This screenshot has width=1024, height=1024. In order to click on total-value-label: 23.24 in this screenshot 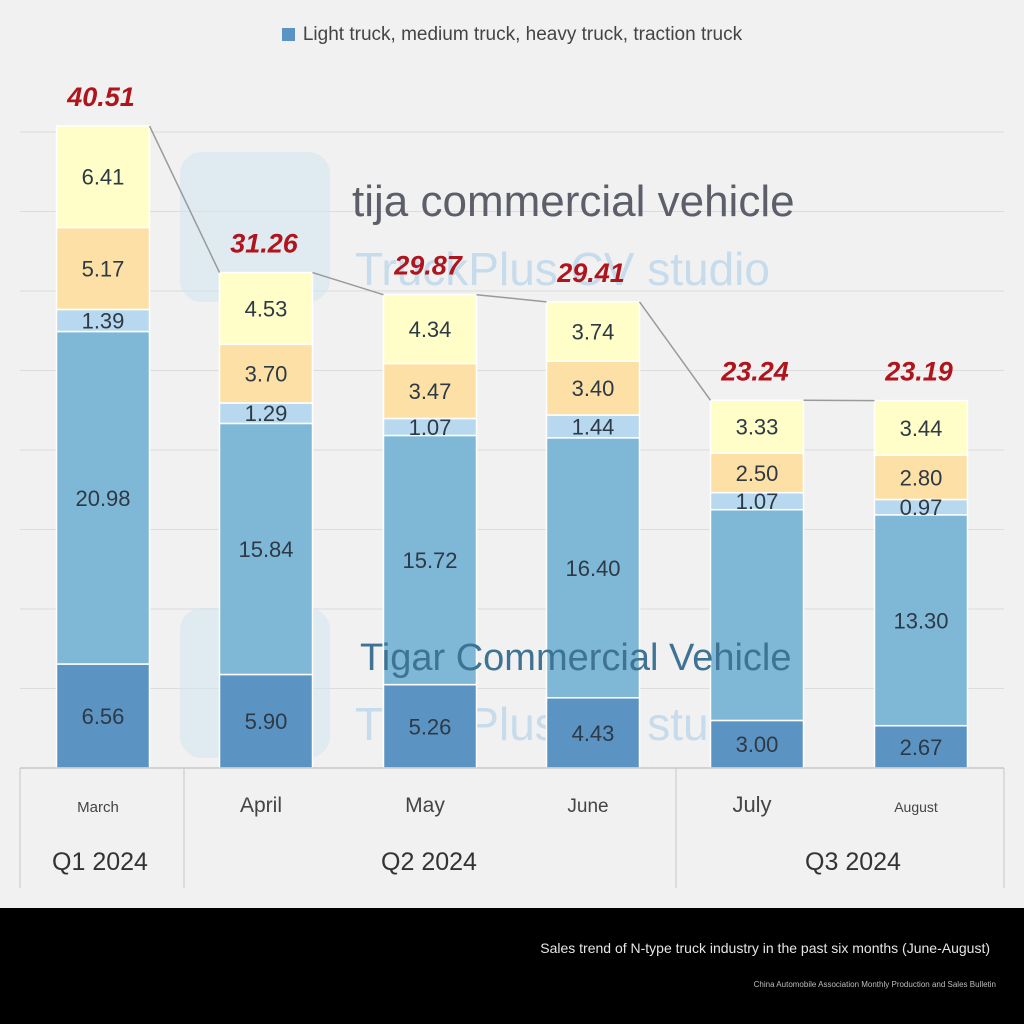, I will do `click(754, 371)`.